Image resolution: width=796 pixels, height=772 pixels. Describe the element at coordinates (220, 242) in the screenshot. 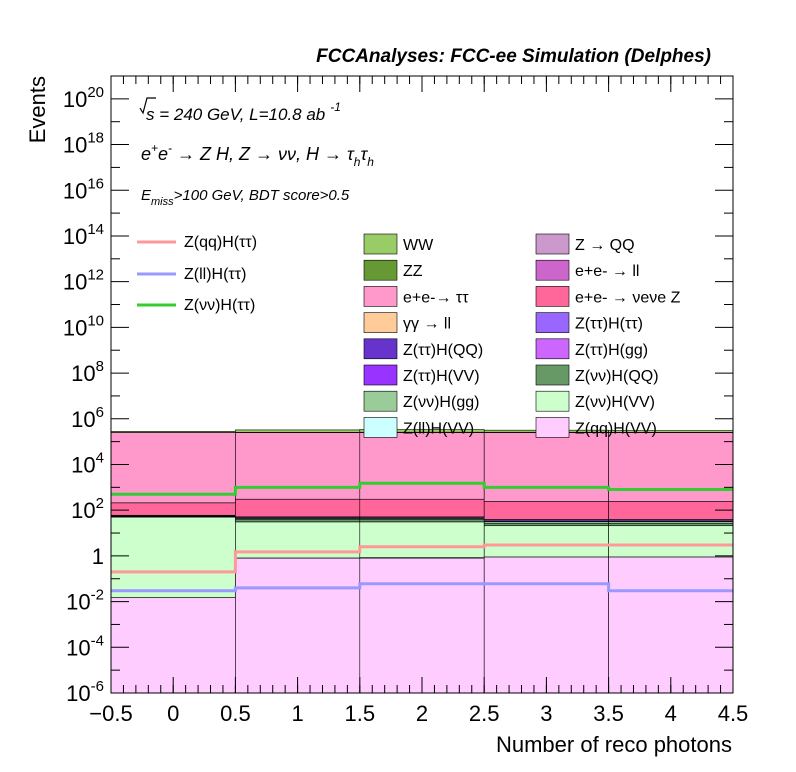

I see `legend-line-label: Z(qq)H(ττ)` at that location.